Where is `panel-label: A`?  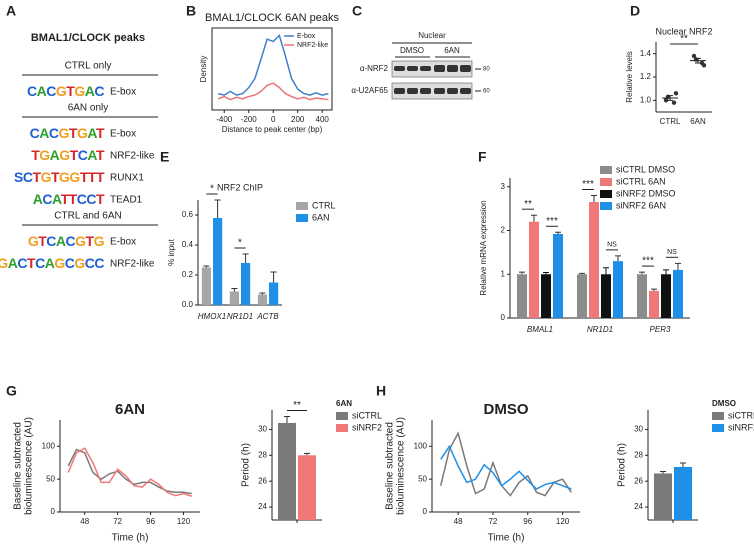 panel-label: A is located at coordinates (11, 11).